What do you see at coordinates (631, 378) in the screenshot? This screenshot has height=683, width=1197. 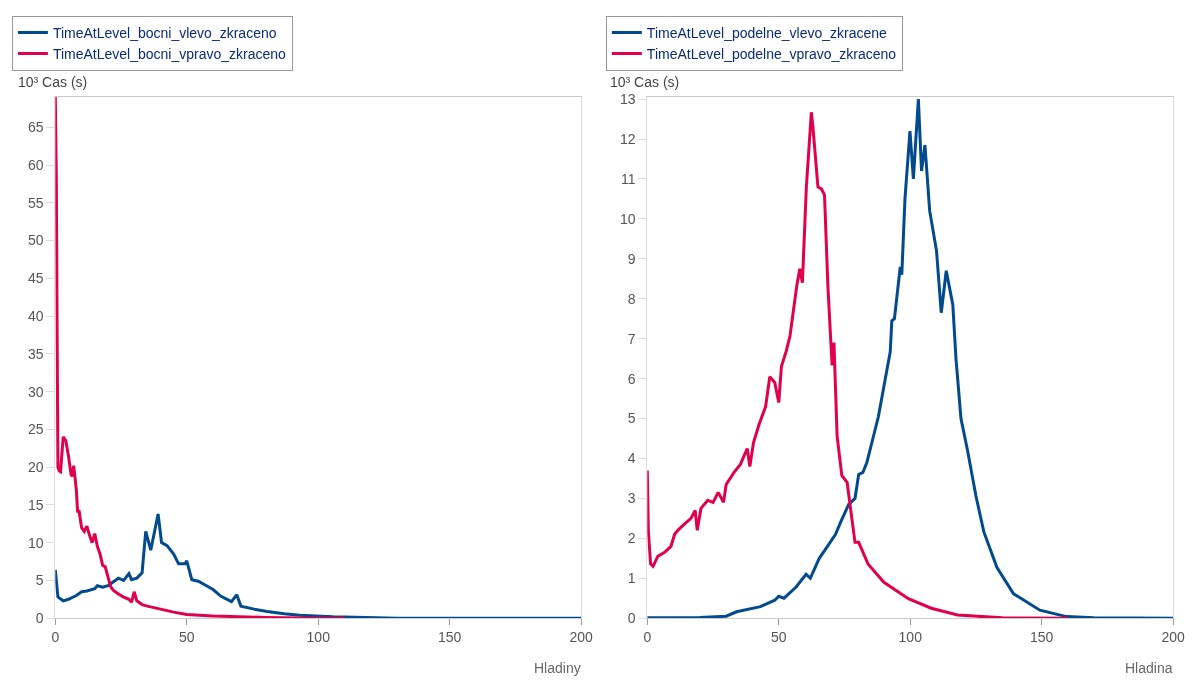 I see `y-tick-label: 6` at bounding box center [631, 378].